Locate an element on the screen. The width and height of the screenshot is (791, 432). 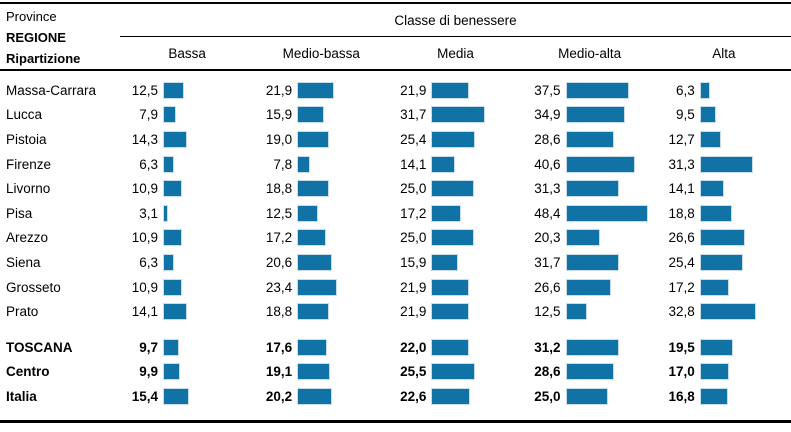
data-cell: 17,2 is located at coordinates (321, 238).